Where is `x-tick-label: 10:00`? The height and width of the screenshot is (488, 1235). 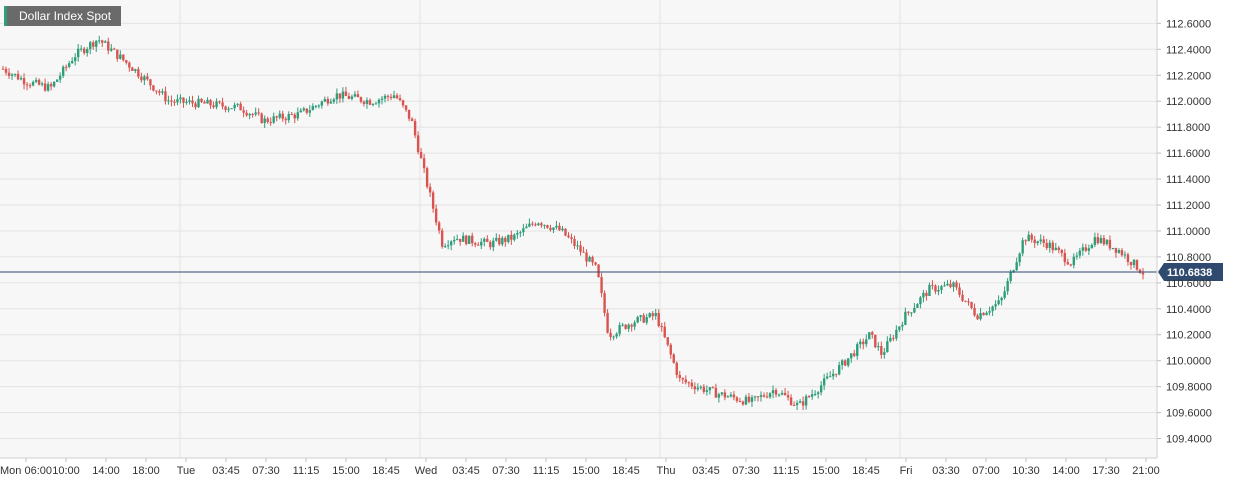 x-tick-label: 10:00 is located at coordinates (66, 471).